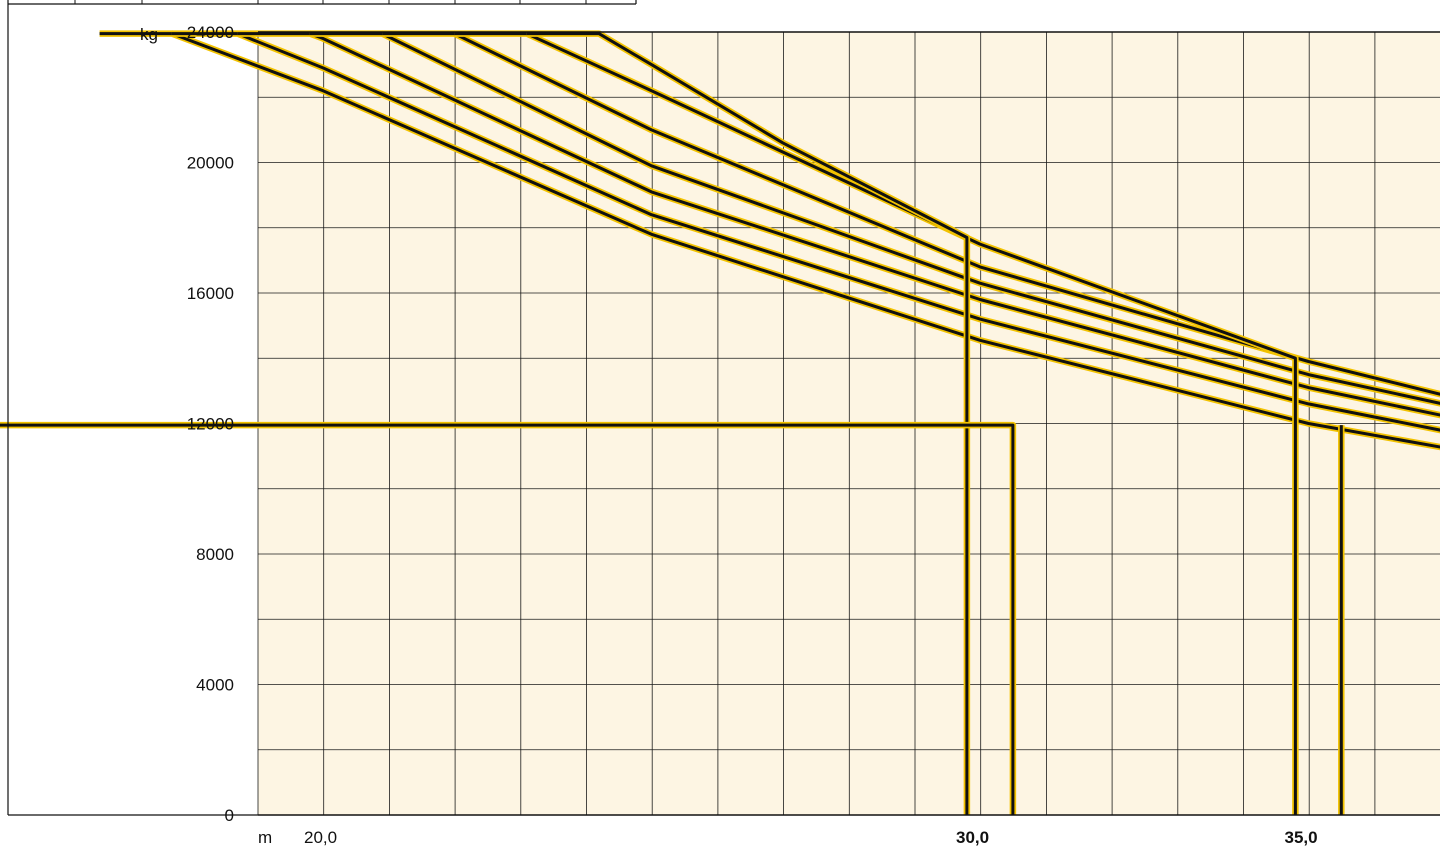 Image resolution: width=1440 pixels, height=854 pixels. I want to click on x-tick-label: 30,0, so click(972, 837).